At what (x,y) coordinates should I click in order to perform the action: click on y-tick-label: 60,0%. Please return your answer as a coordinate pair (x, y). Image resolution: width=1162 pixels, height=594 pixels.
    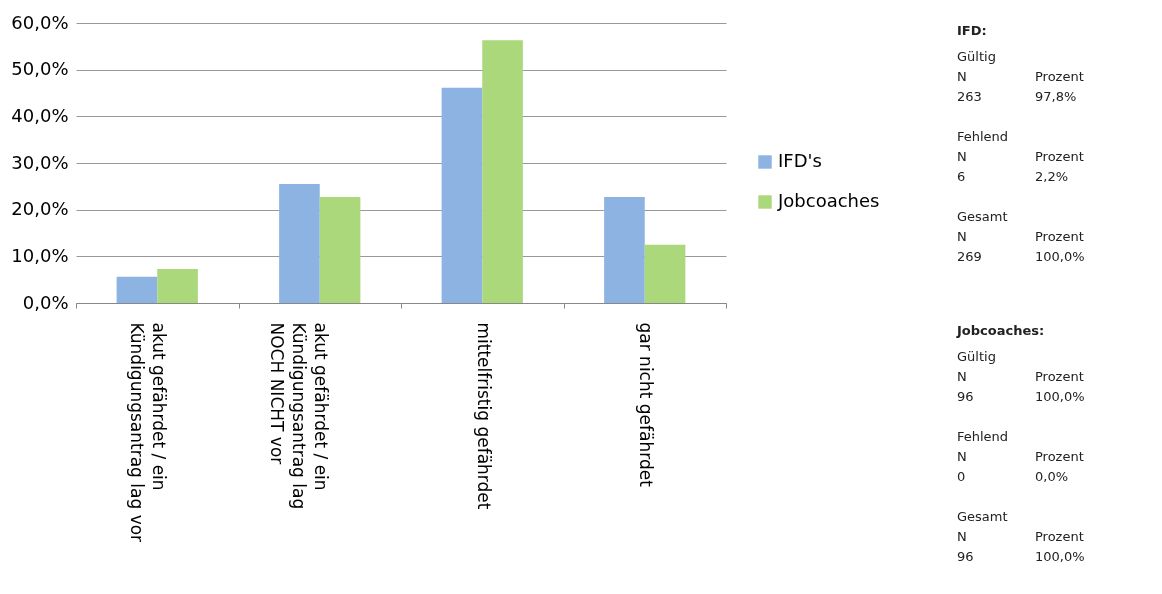
    Looking at the image, I should click on (40, 22).